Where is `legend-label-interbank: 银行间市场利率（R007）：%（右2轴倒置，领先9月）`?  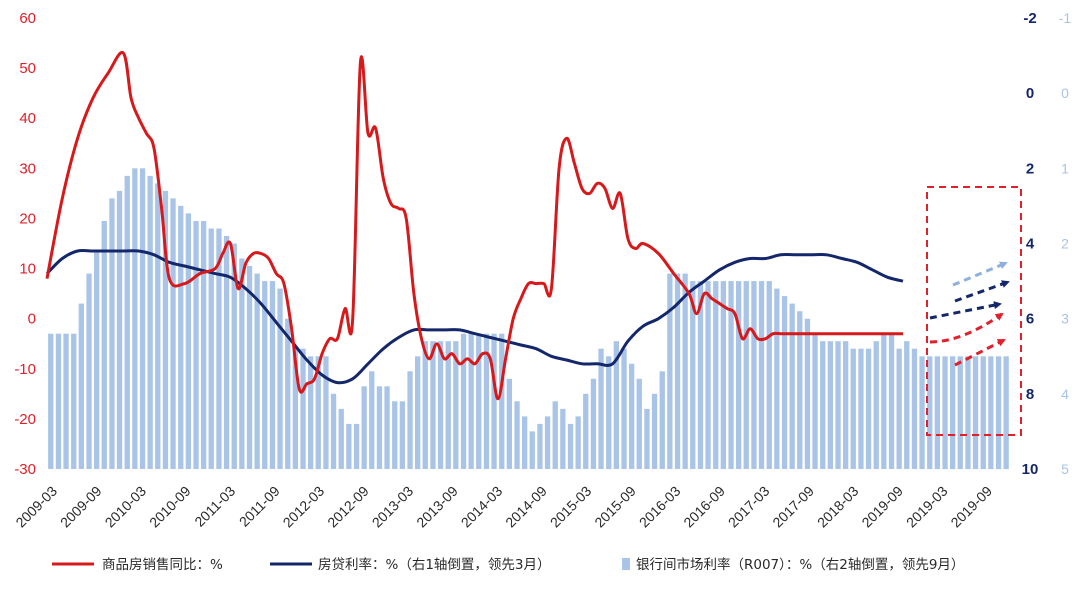
legend-label-interbank: 银行间市场利率（R007）：%（右2轴倒置，领先9月） is located at coordinates (800, 564).